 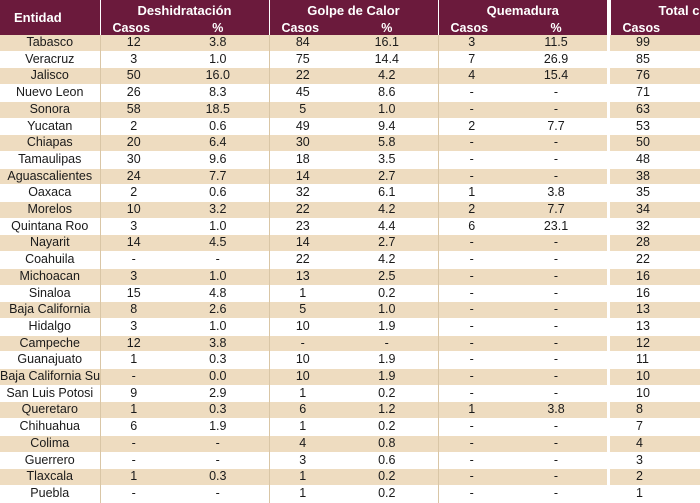 I want to click on deshidratacion-header: Deshidratación, so click(x=184, y=10).